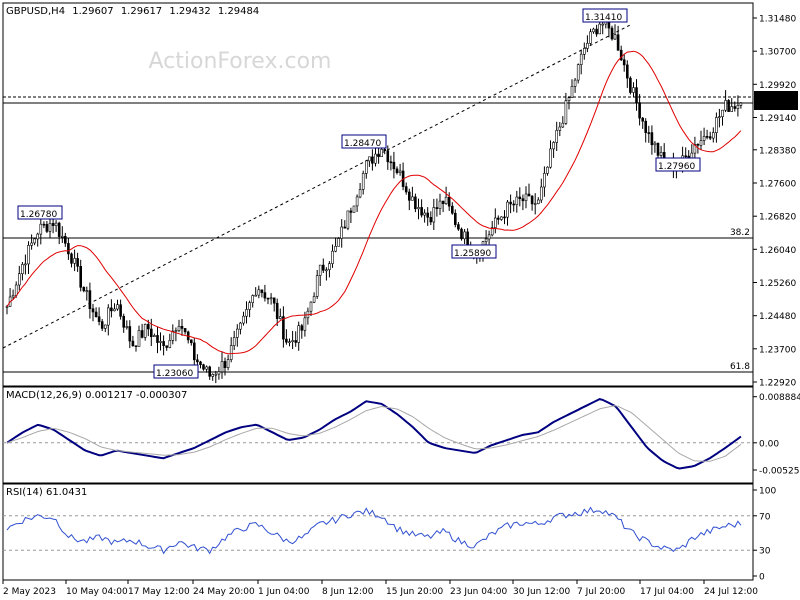 This screenshot has height=600, width=800. I want to click on x-tick-label: 15 Jun 20:00, so click(414, 592).